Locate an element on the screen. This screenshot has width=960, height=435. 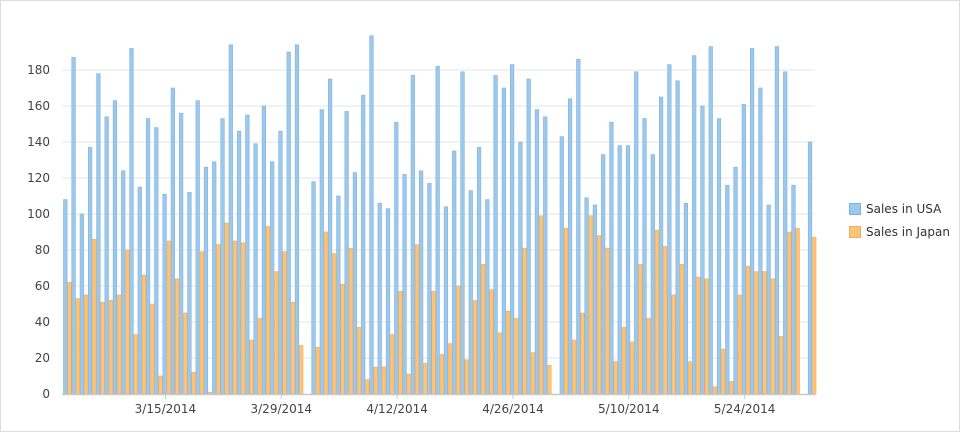
x-tick-label: 3/29/2014 is located at coordinates (282, 409).